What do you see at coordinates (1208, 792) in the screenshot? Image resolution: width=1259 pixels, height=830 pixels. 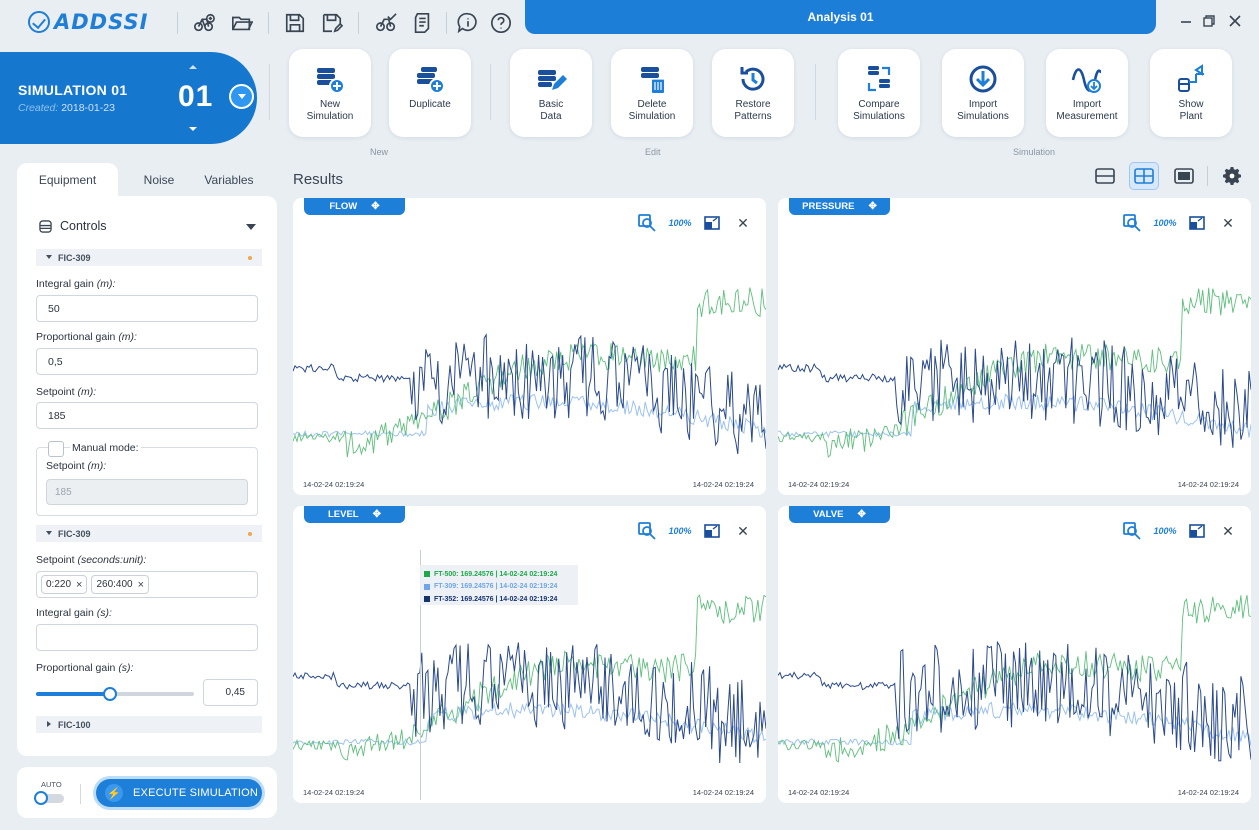 I see `timestamp-end: 14-02-24 02:19:24` at bounding box center [1208, 792].